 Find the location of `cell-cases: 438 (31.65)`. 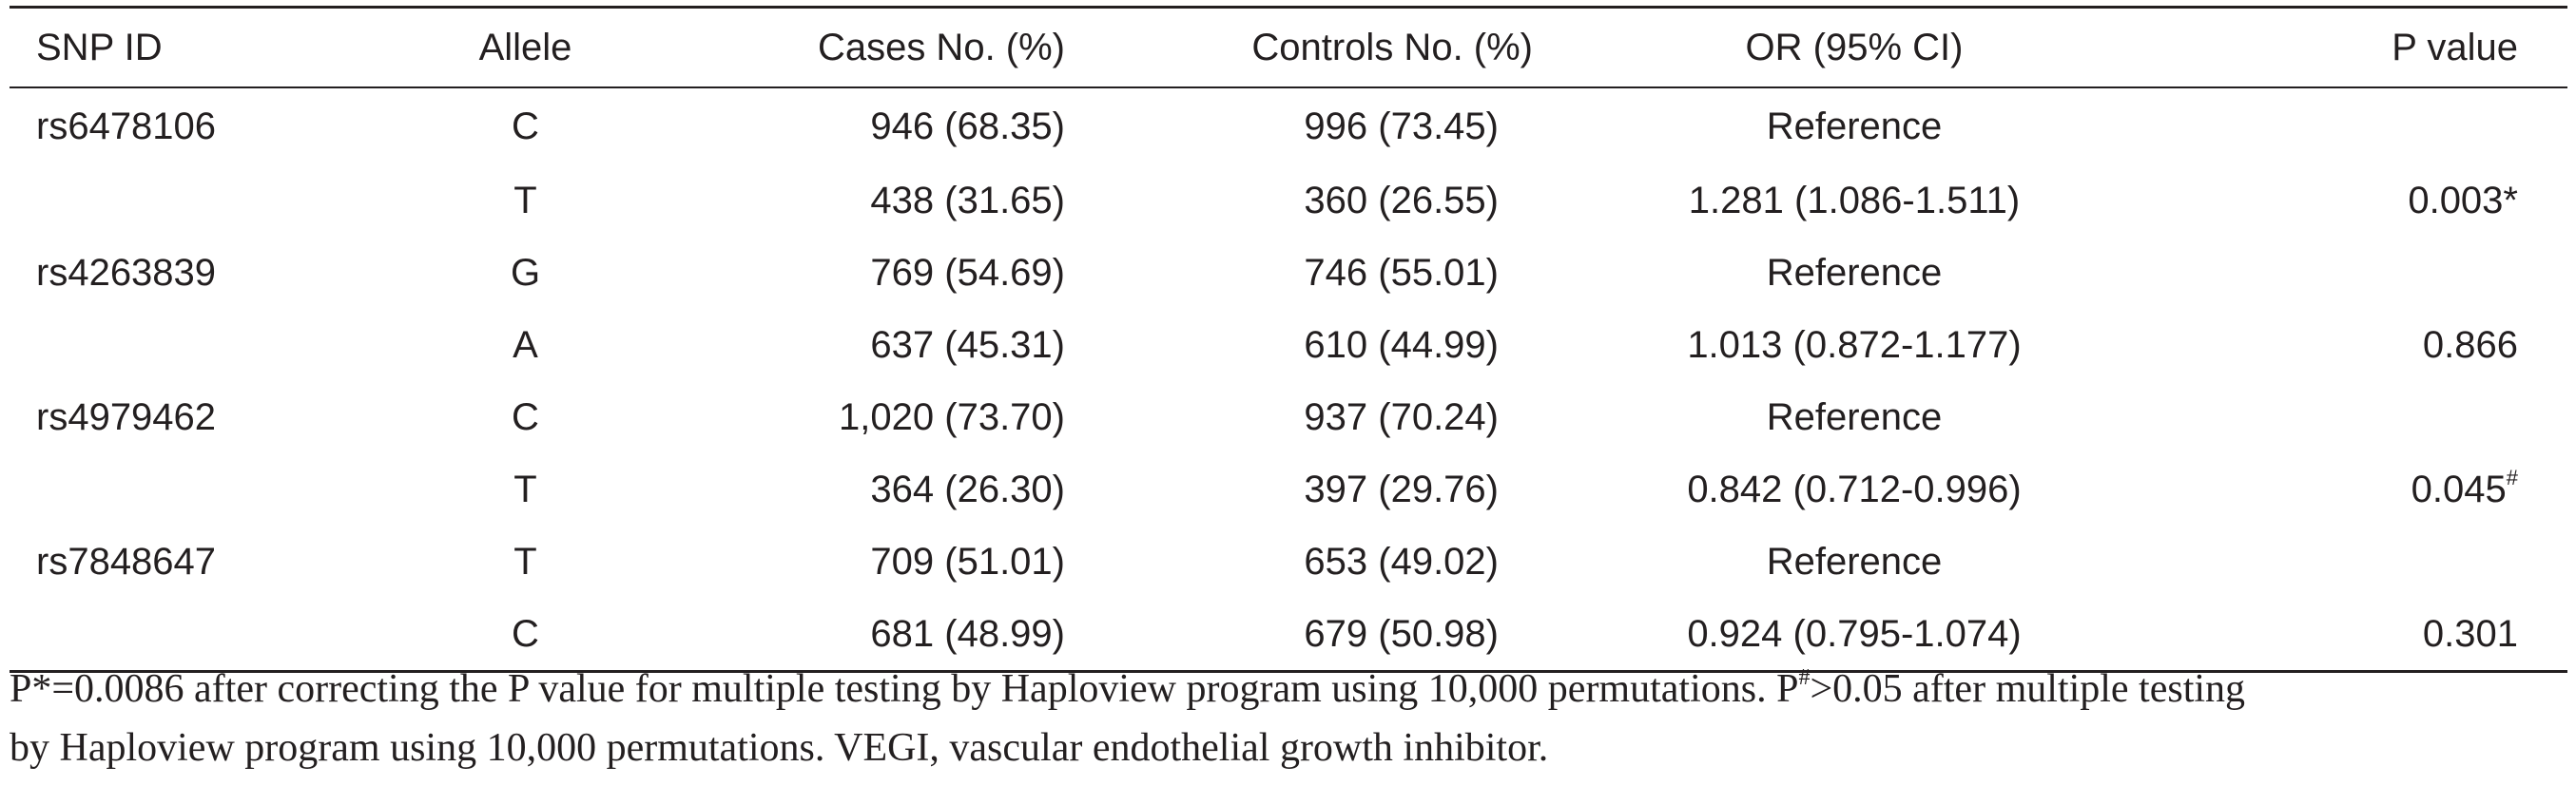

cell-cases: 438 (31.65) is located at coordinates (853, 200).